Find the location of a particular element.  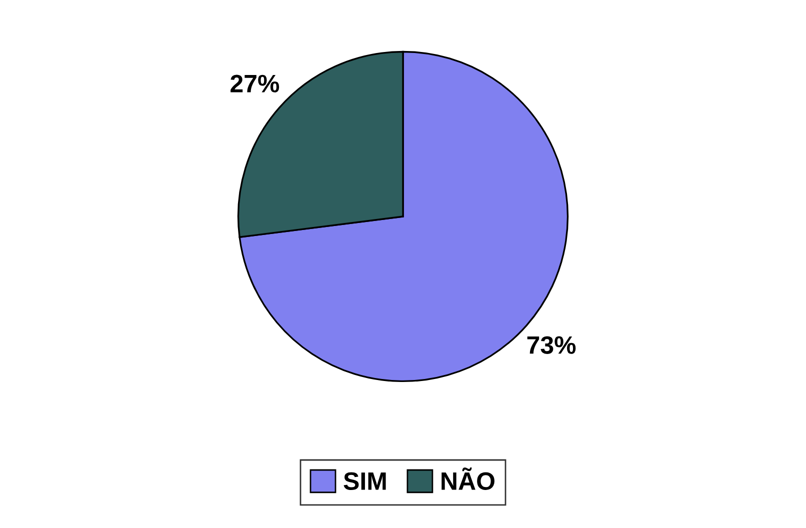

legend-label: NÃO is located at coordinates (468, 479).